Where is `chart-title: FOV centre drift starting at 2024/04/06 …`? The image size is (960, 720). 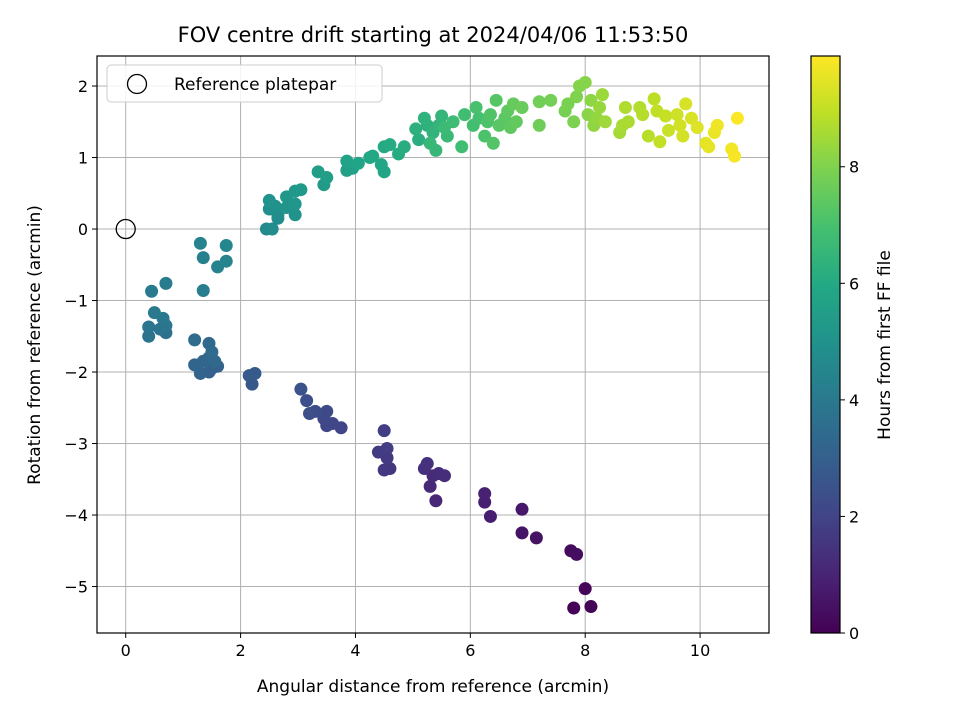 chart-title: FOV centre drift starting at 2024/04/06 … is located at coordinates (433, 35).